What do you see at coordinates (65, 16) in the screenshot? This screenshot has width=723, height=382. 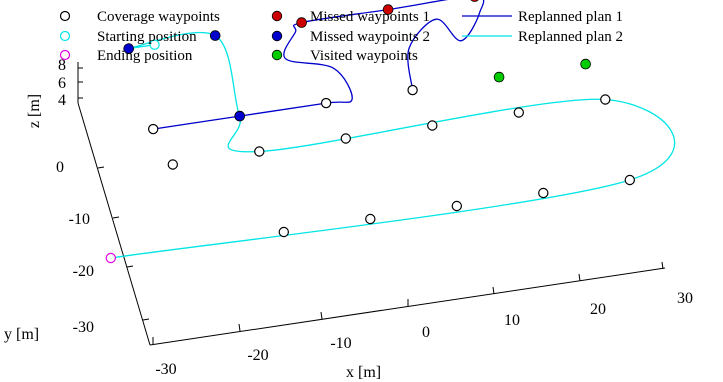 I see `legend-marker-coverage` at bounding box center [65, 16].